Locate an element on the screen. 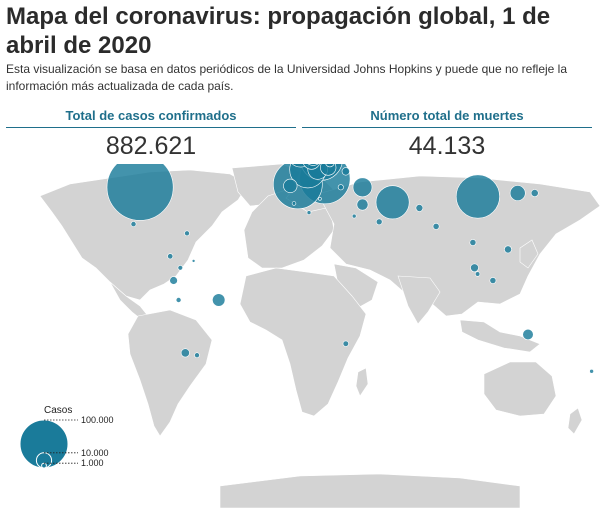 This screenshot has height=508, width=608. land-southeast-asia is located at coordinates (500, 336).